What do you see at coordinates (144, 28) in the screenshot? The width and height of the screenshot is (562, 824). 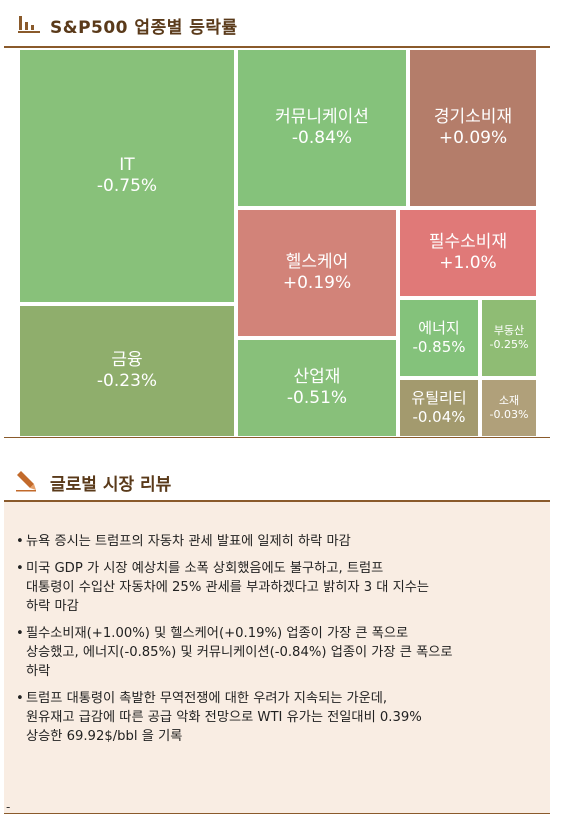 I see `chart-title: S&P500 업종별 등락률` at bounding box center [144, 28].